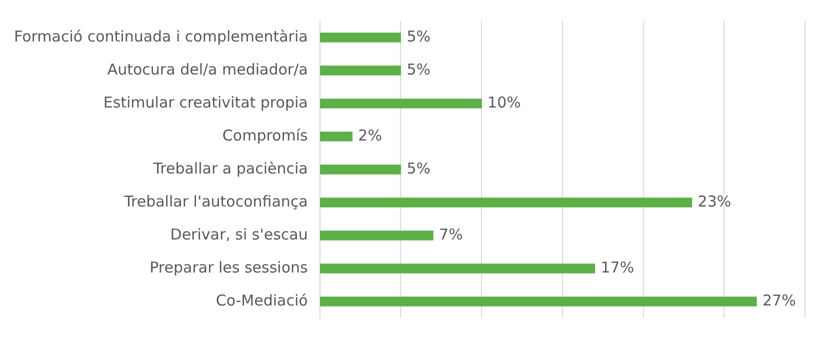  I want to click on y-tick-label: Preparar les sessions, so click(229, 267).